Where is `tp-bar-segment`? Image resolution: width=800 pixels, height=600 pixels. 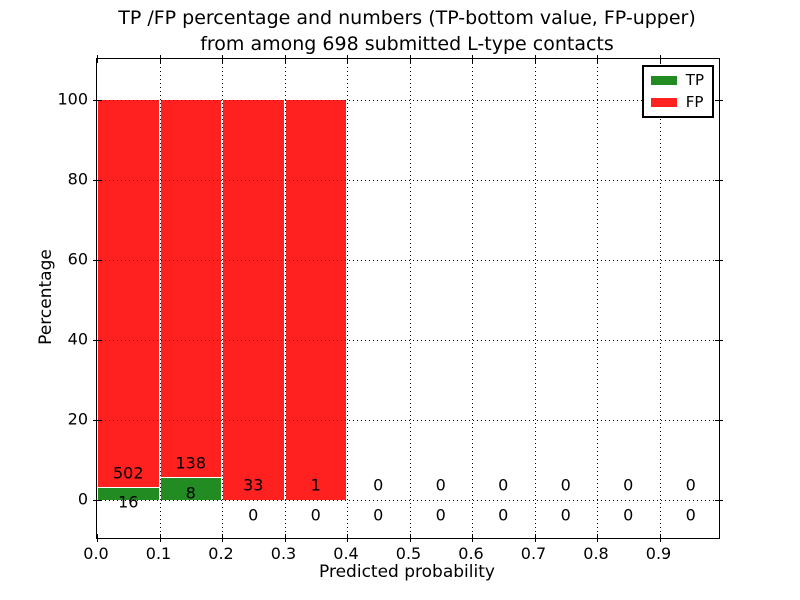
tp-bar-segment is located at coordinates (190, 489).